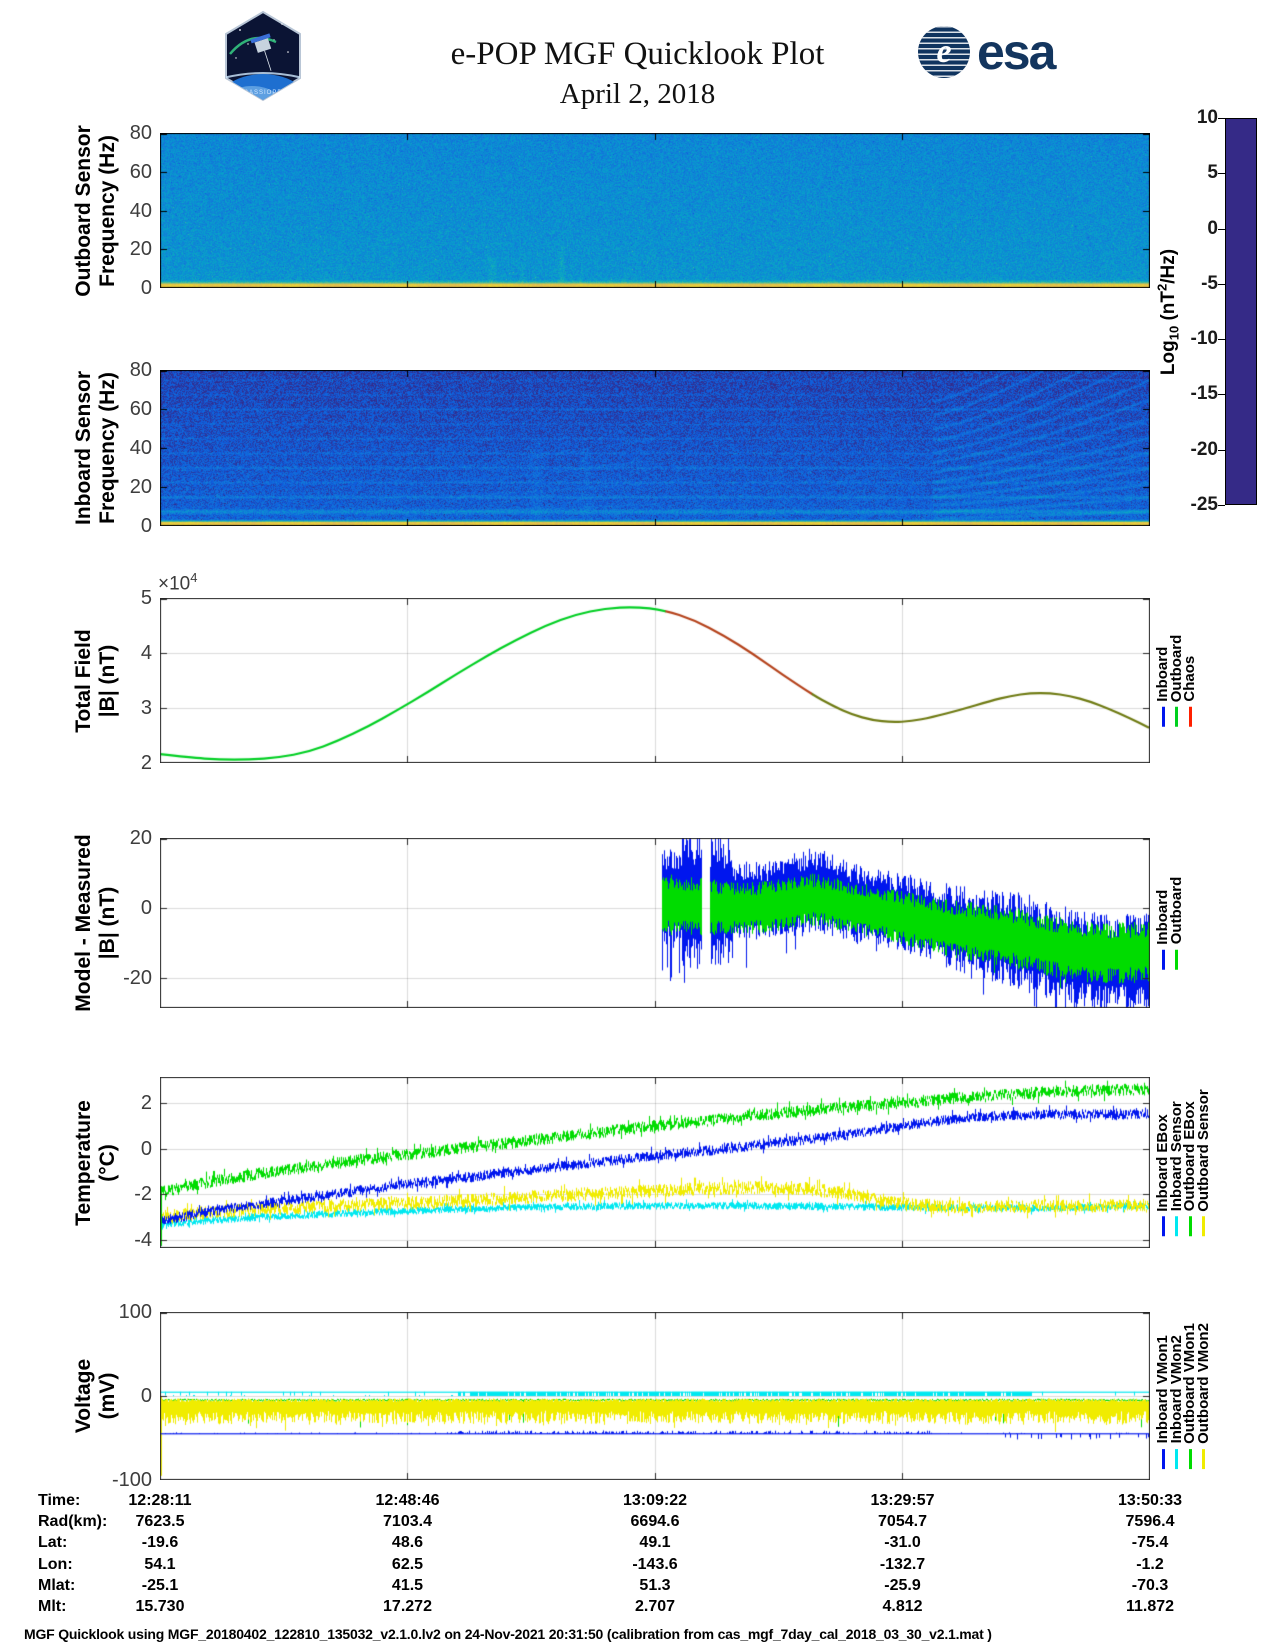  What do you see at coordinates (1203, 1396) in the screenshot?
I see `legend-entry: Outboard VMon2` at bounding box center [1203, 1396].